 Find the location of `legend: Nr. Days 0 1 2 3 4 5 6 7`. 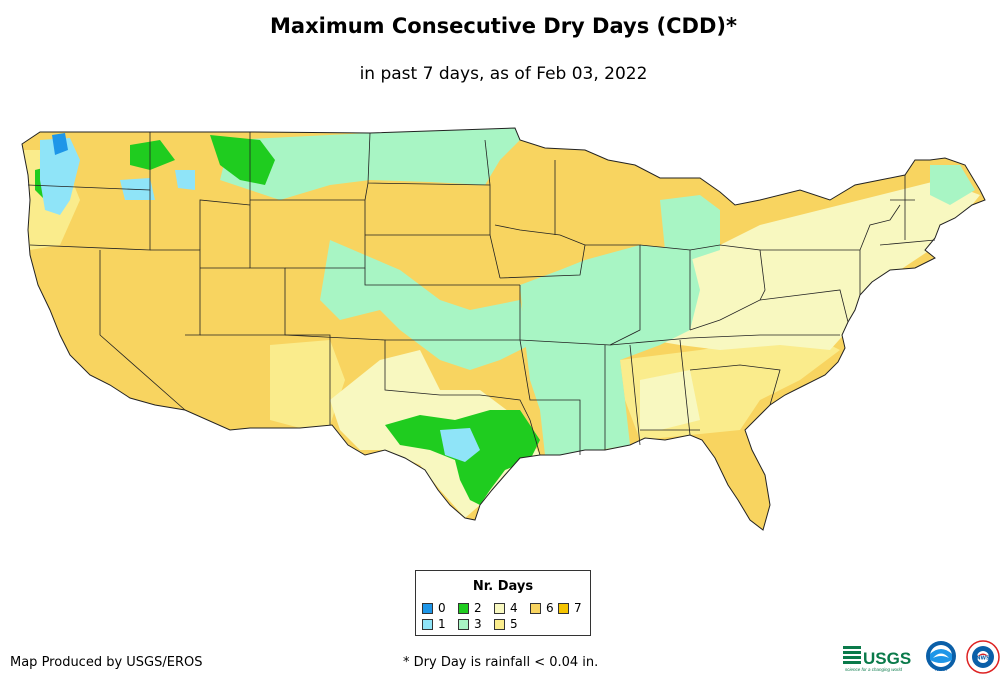

legend: Nr. Days 0 1 2 3 4 5 6 7 is located at coordinates (503, 603).